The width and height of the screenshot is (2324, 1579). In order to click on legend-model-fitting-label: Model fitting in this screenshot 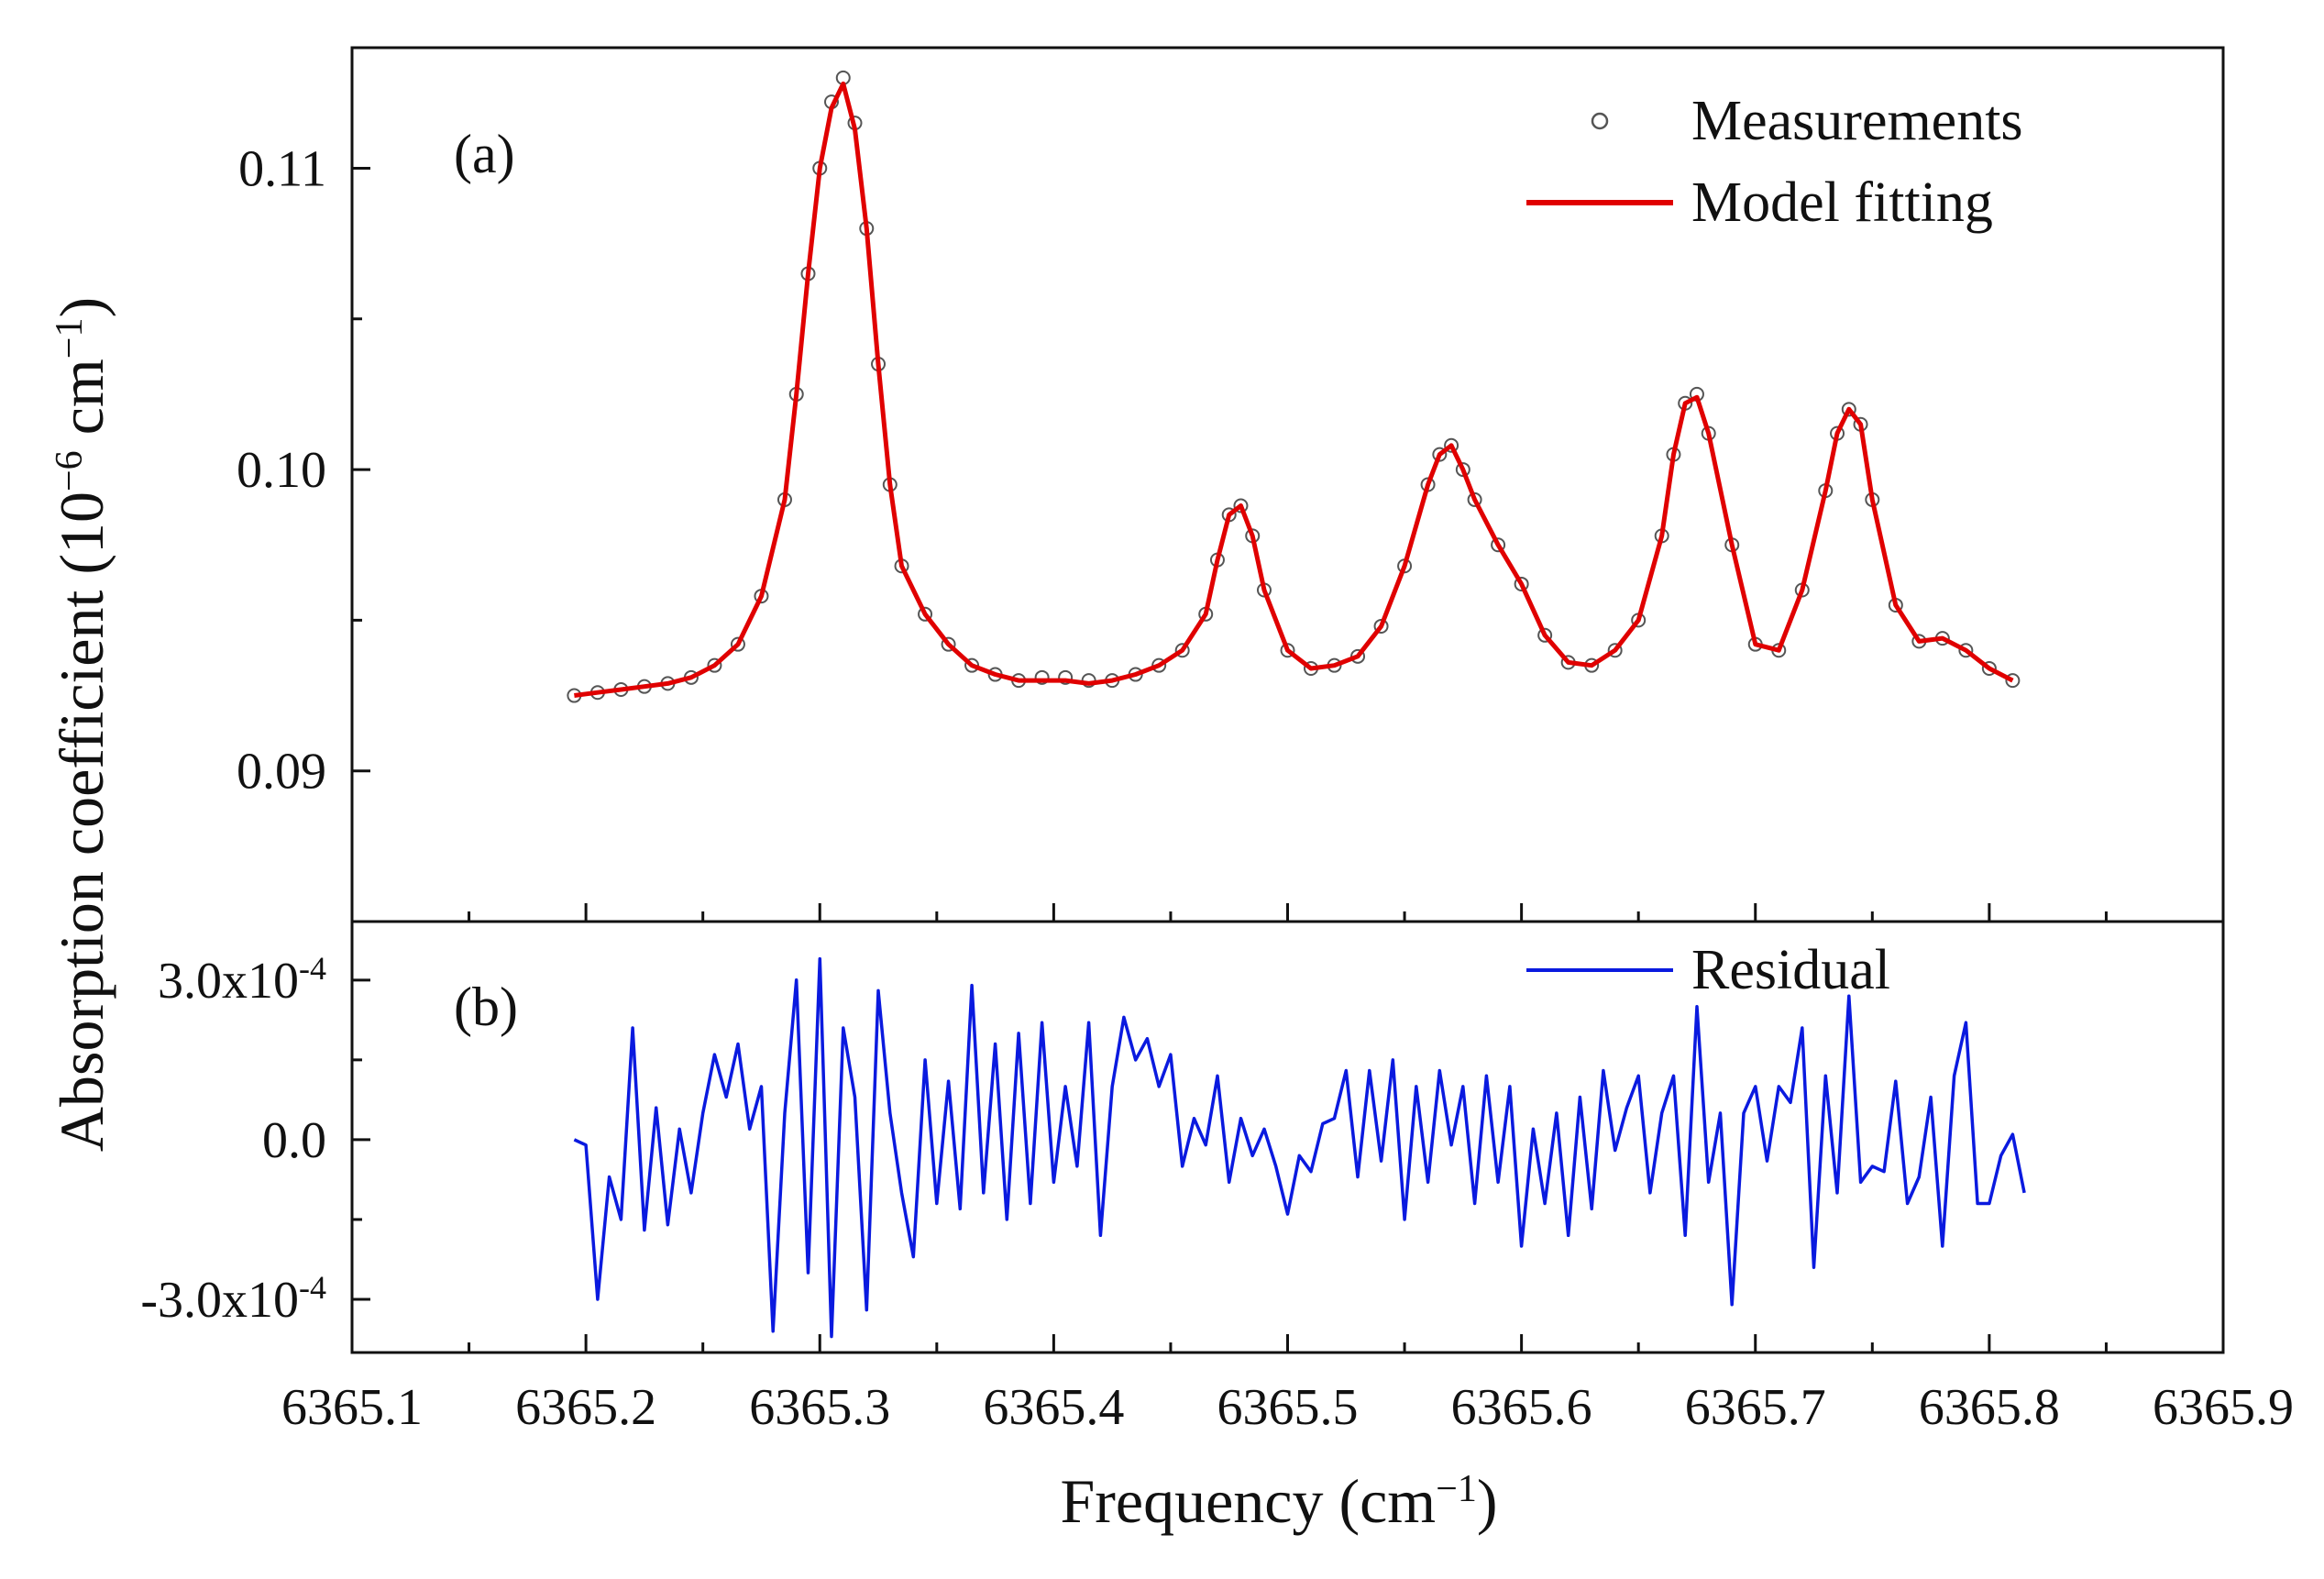, I will do `click(1842, 202)`.